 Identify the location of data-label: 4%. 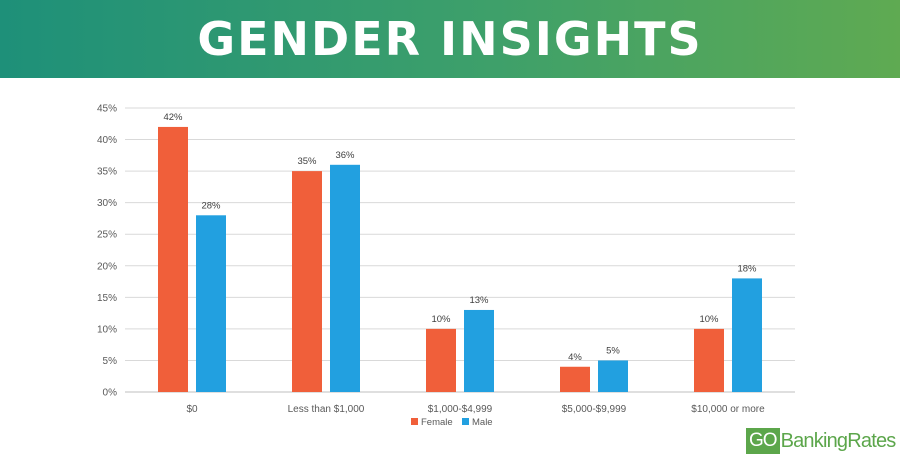
(575, 357).